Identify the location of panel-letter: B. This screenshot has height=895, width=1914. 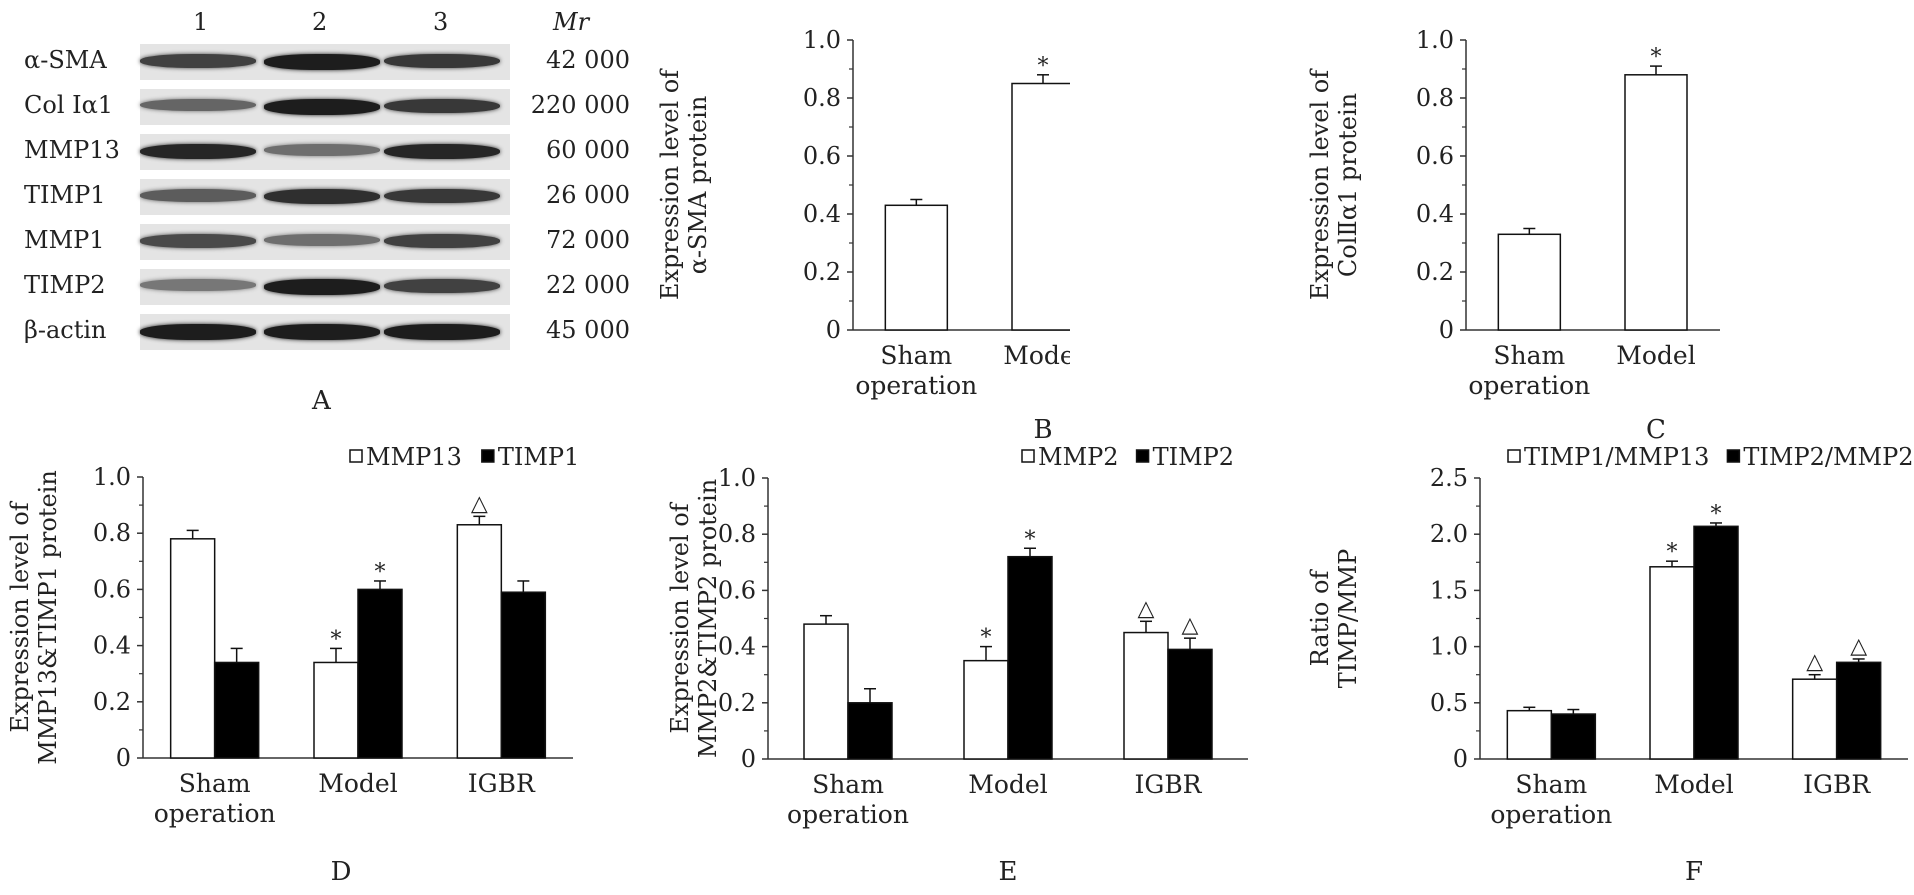
(1042, 430).